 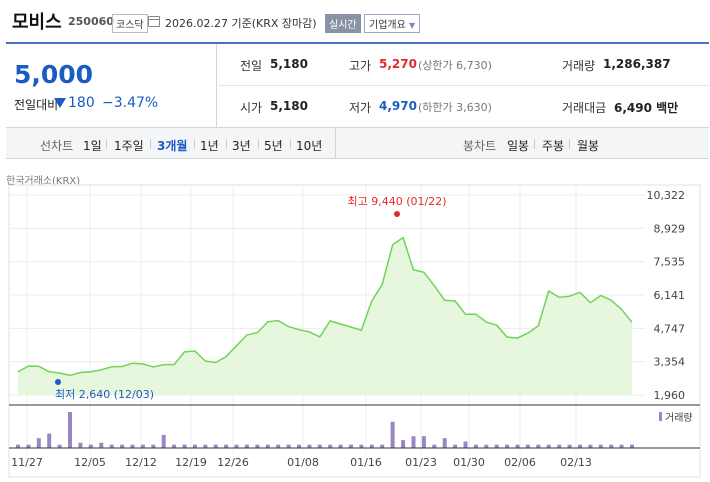 I want to click on max-annotation: 최고 9,440 (01/22), so click(x=396, y=201).